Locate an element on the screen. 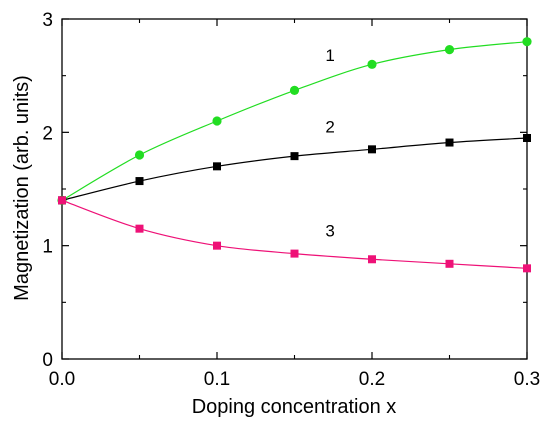  y-tick-label: 3 is located at coordinates (47, 20).